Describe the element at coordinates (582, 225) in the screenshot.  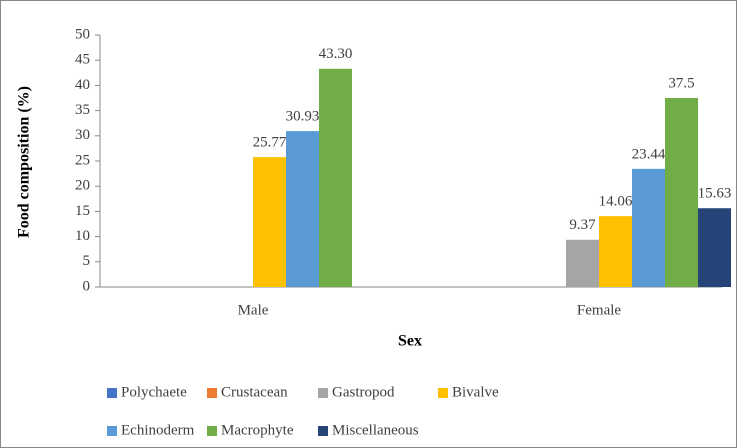
I see `value-label: 9.37` at that location.